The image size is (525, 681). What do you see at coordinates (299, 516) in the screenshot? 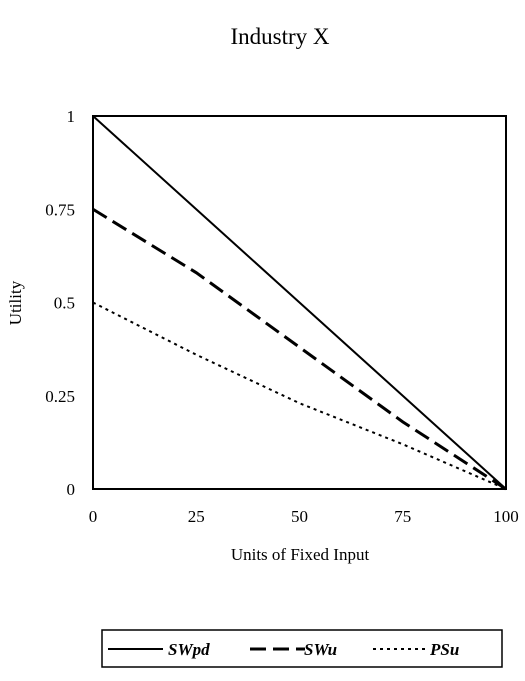
I see `x-tick-label: 50` at bounding box center [299, 516].